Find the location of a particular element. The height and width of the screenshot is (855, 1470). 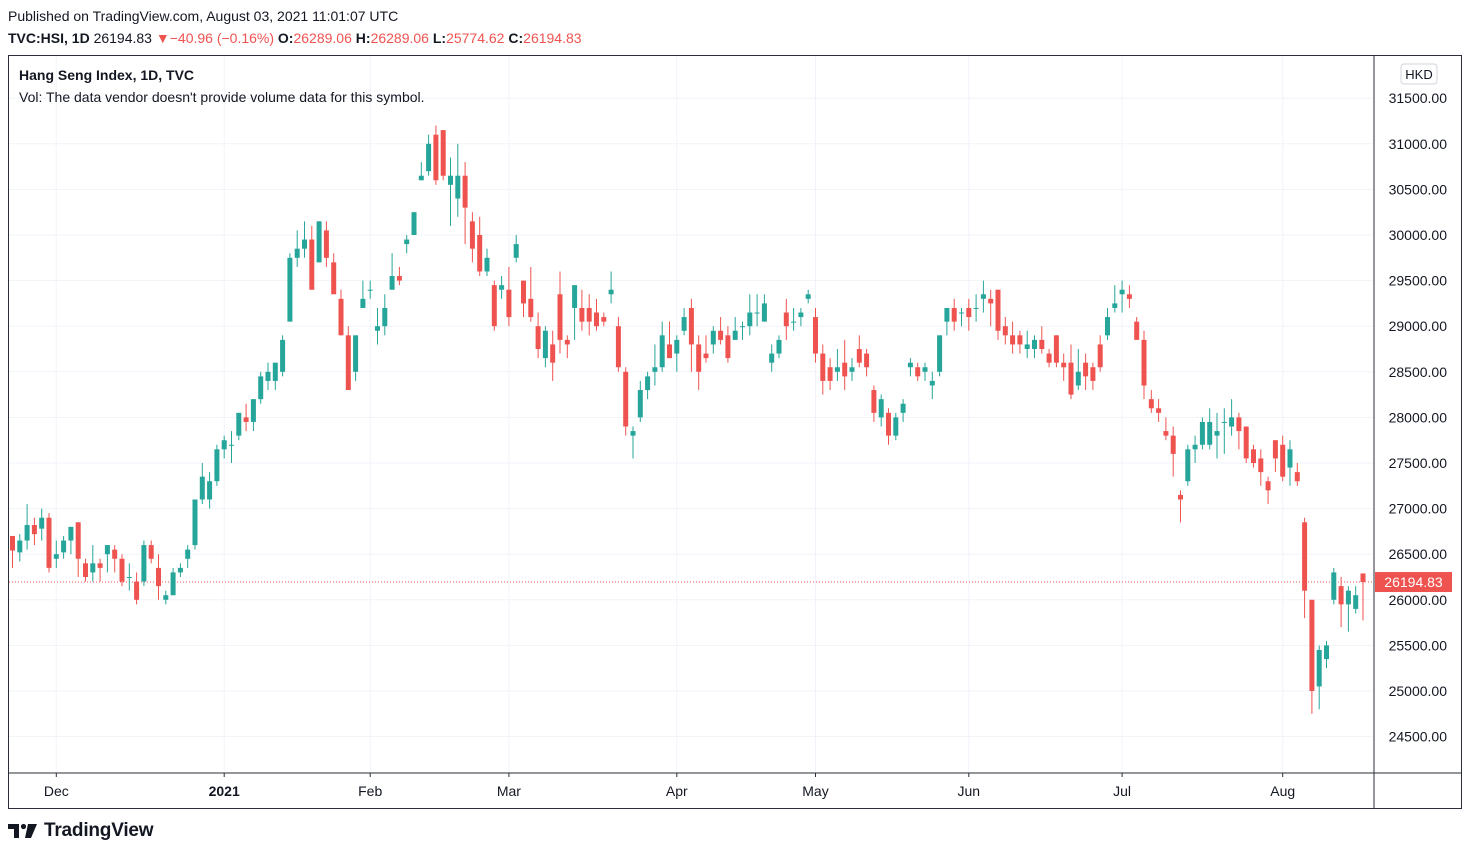

chart-legend-title: Hang Seng Index, 1D, TVC is located at coordinates (107, 75).